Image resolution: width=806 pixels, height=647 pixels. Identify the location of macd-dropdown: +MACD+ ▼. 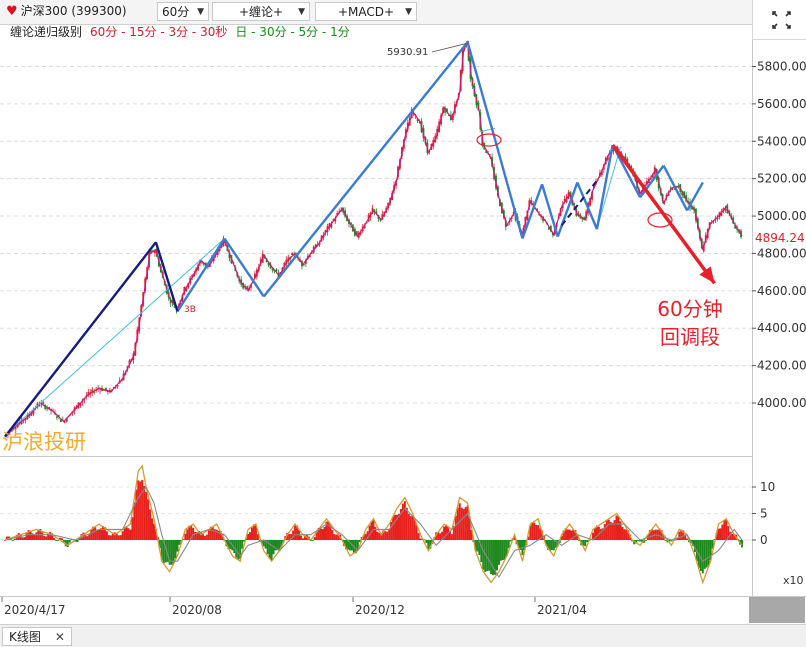
(366, 11).